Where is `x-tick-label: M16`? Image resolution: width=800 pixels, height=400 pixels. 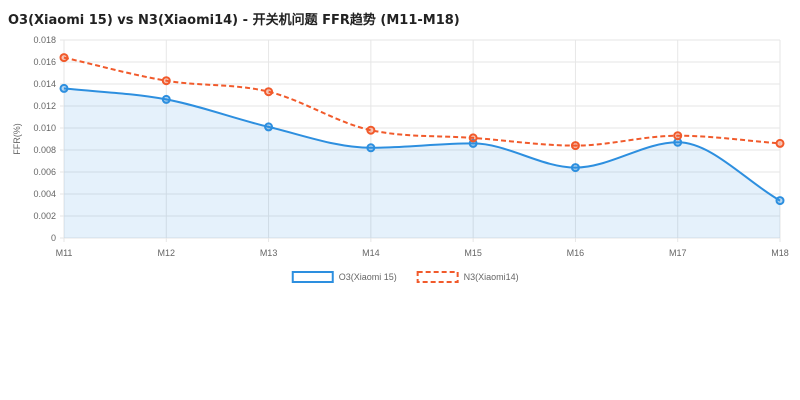 x-tick-label: M16 is located at coordinates (576, 253).